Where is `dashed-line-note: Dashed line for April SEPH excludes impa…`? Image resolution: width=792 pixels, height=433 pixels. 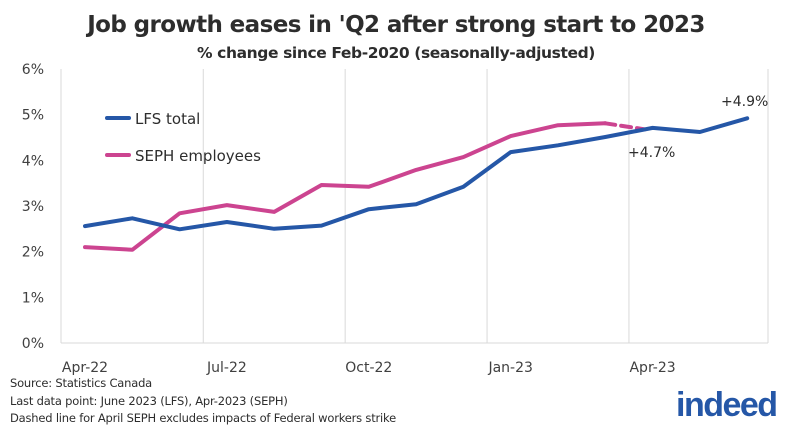
dashed-line-note: Dashed line for April SEPH excludes impa… is located at coordinates (203, 418).